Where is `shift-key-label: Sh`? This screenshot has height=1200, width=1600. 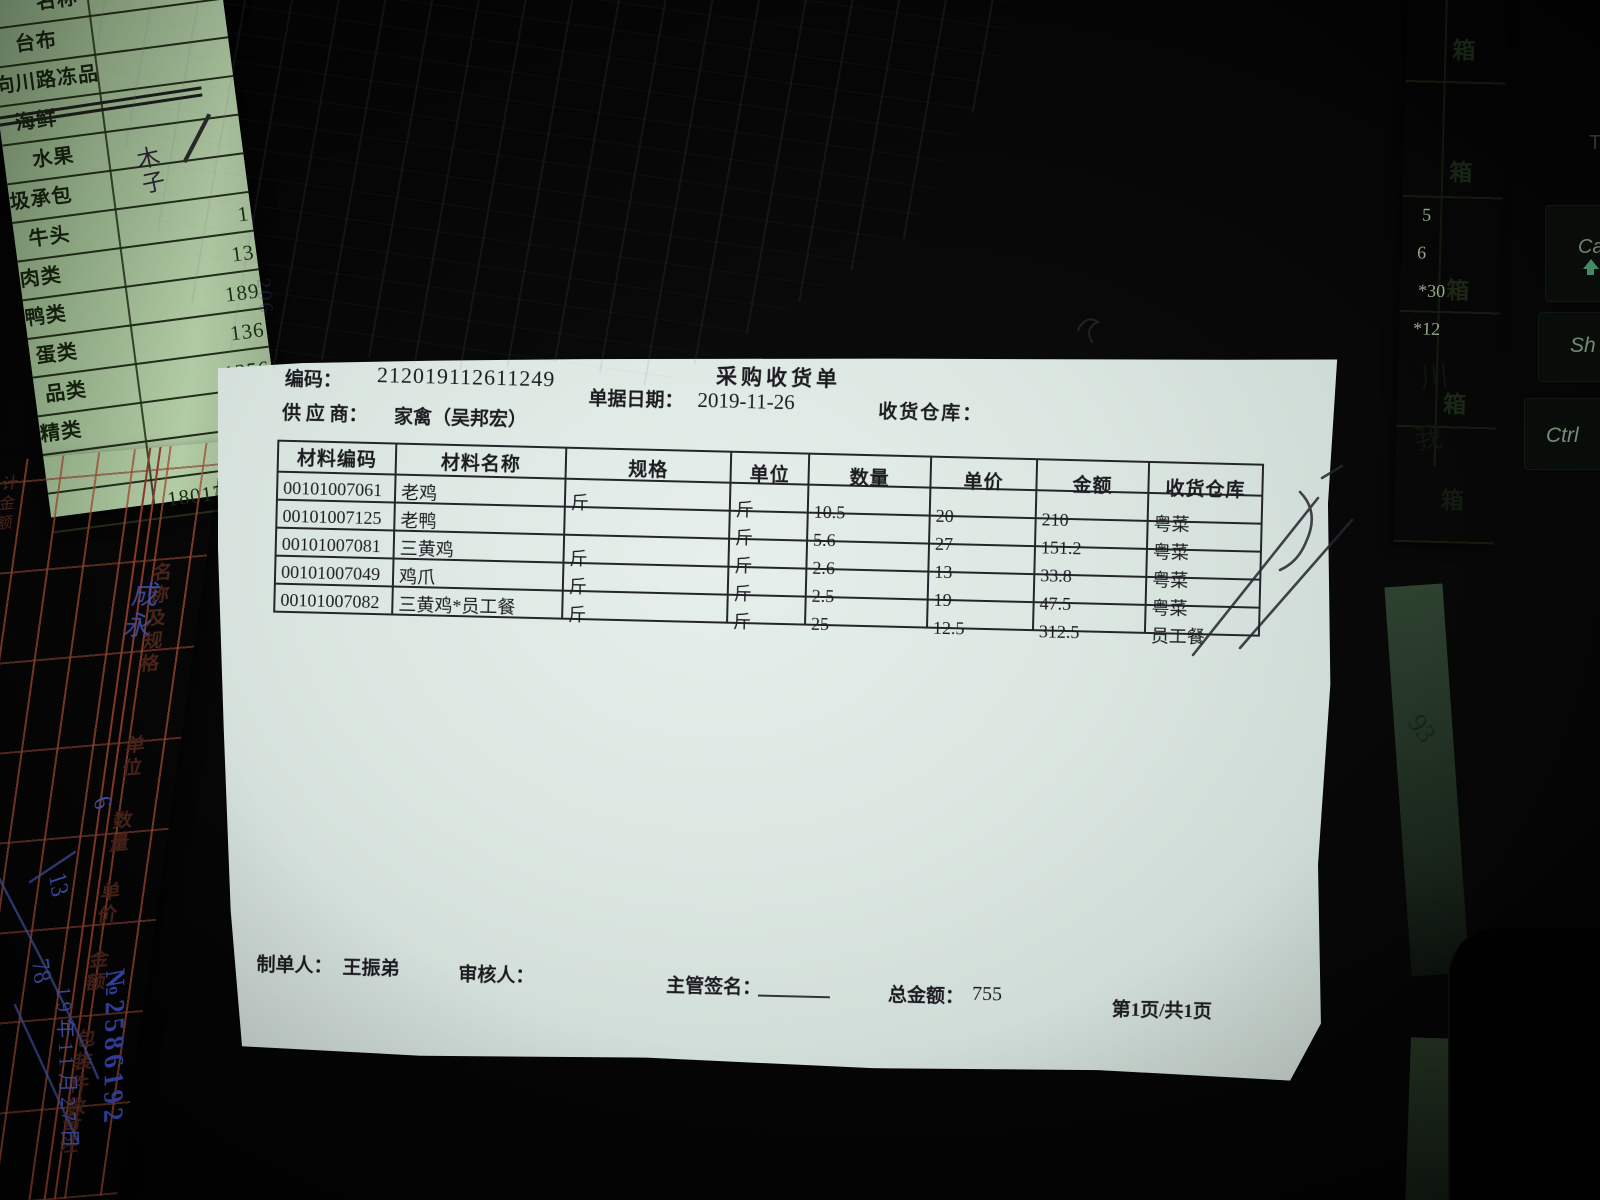
shift-key-label: Sh is located at coordinates (1583, 345).